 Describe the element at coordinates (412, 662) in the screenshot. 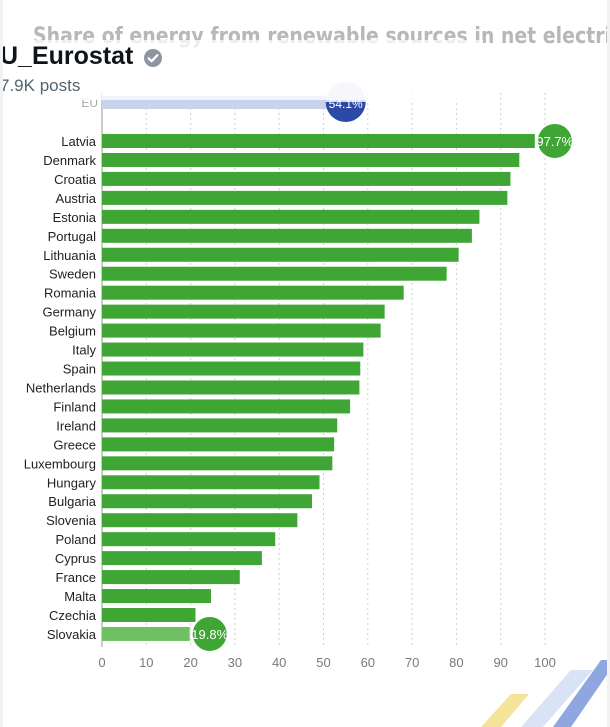

I see `x-tick-label: 70` at that location.